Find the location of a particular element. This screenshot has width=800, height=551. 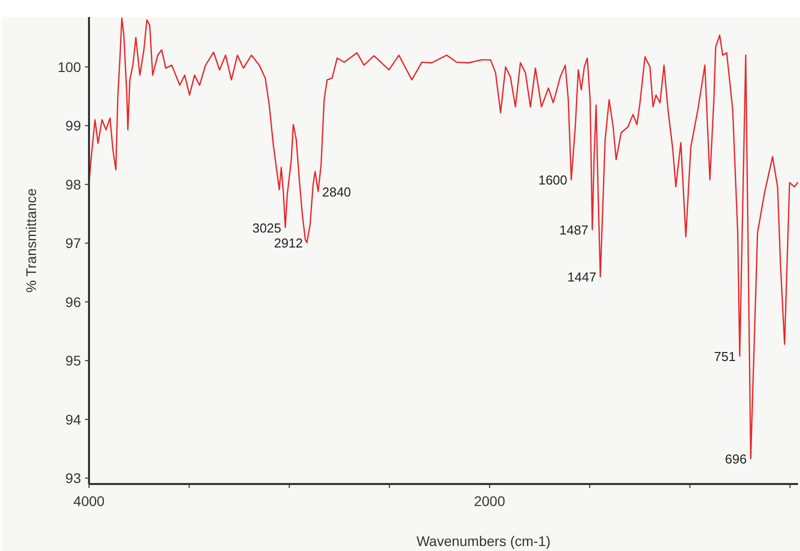

annotation: 2840 is located at coordinates (337, 192).